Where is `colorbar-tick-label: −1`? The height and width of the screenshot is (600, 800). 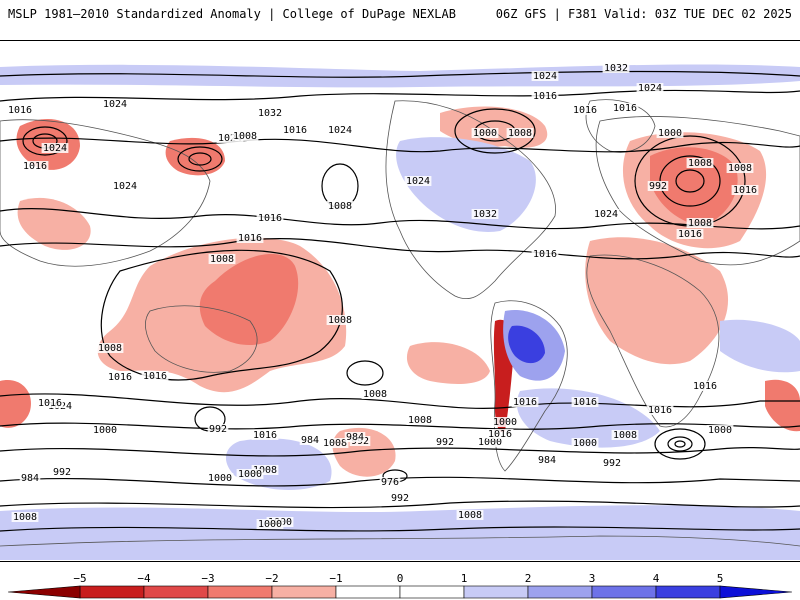 colorbar-tick-label: −1 is located at coordinates (336, 578).